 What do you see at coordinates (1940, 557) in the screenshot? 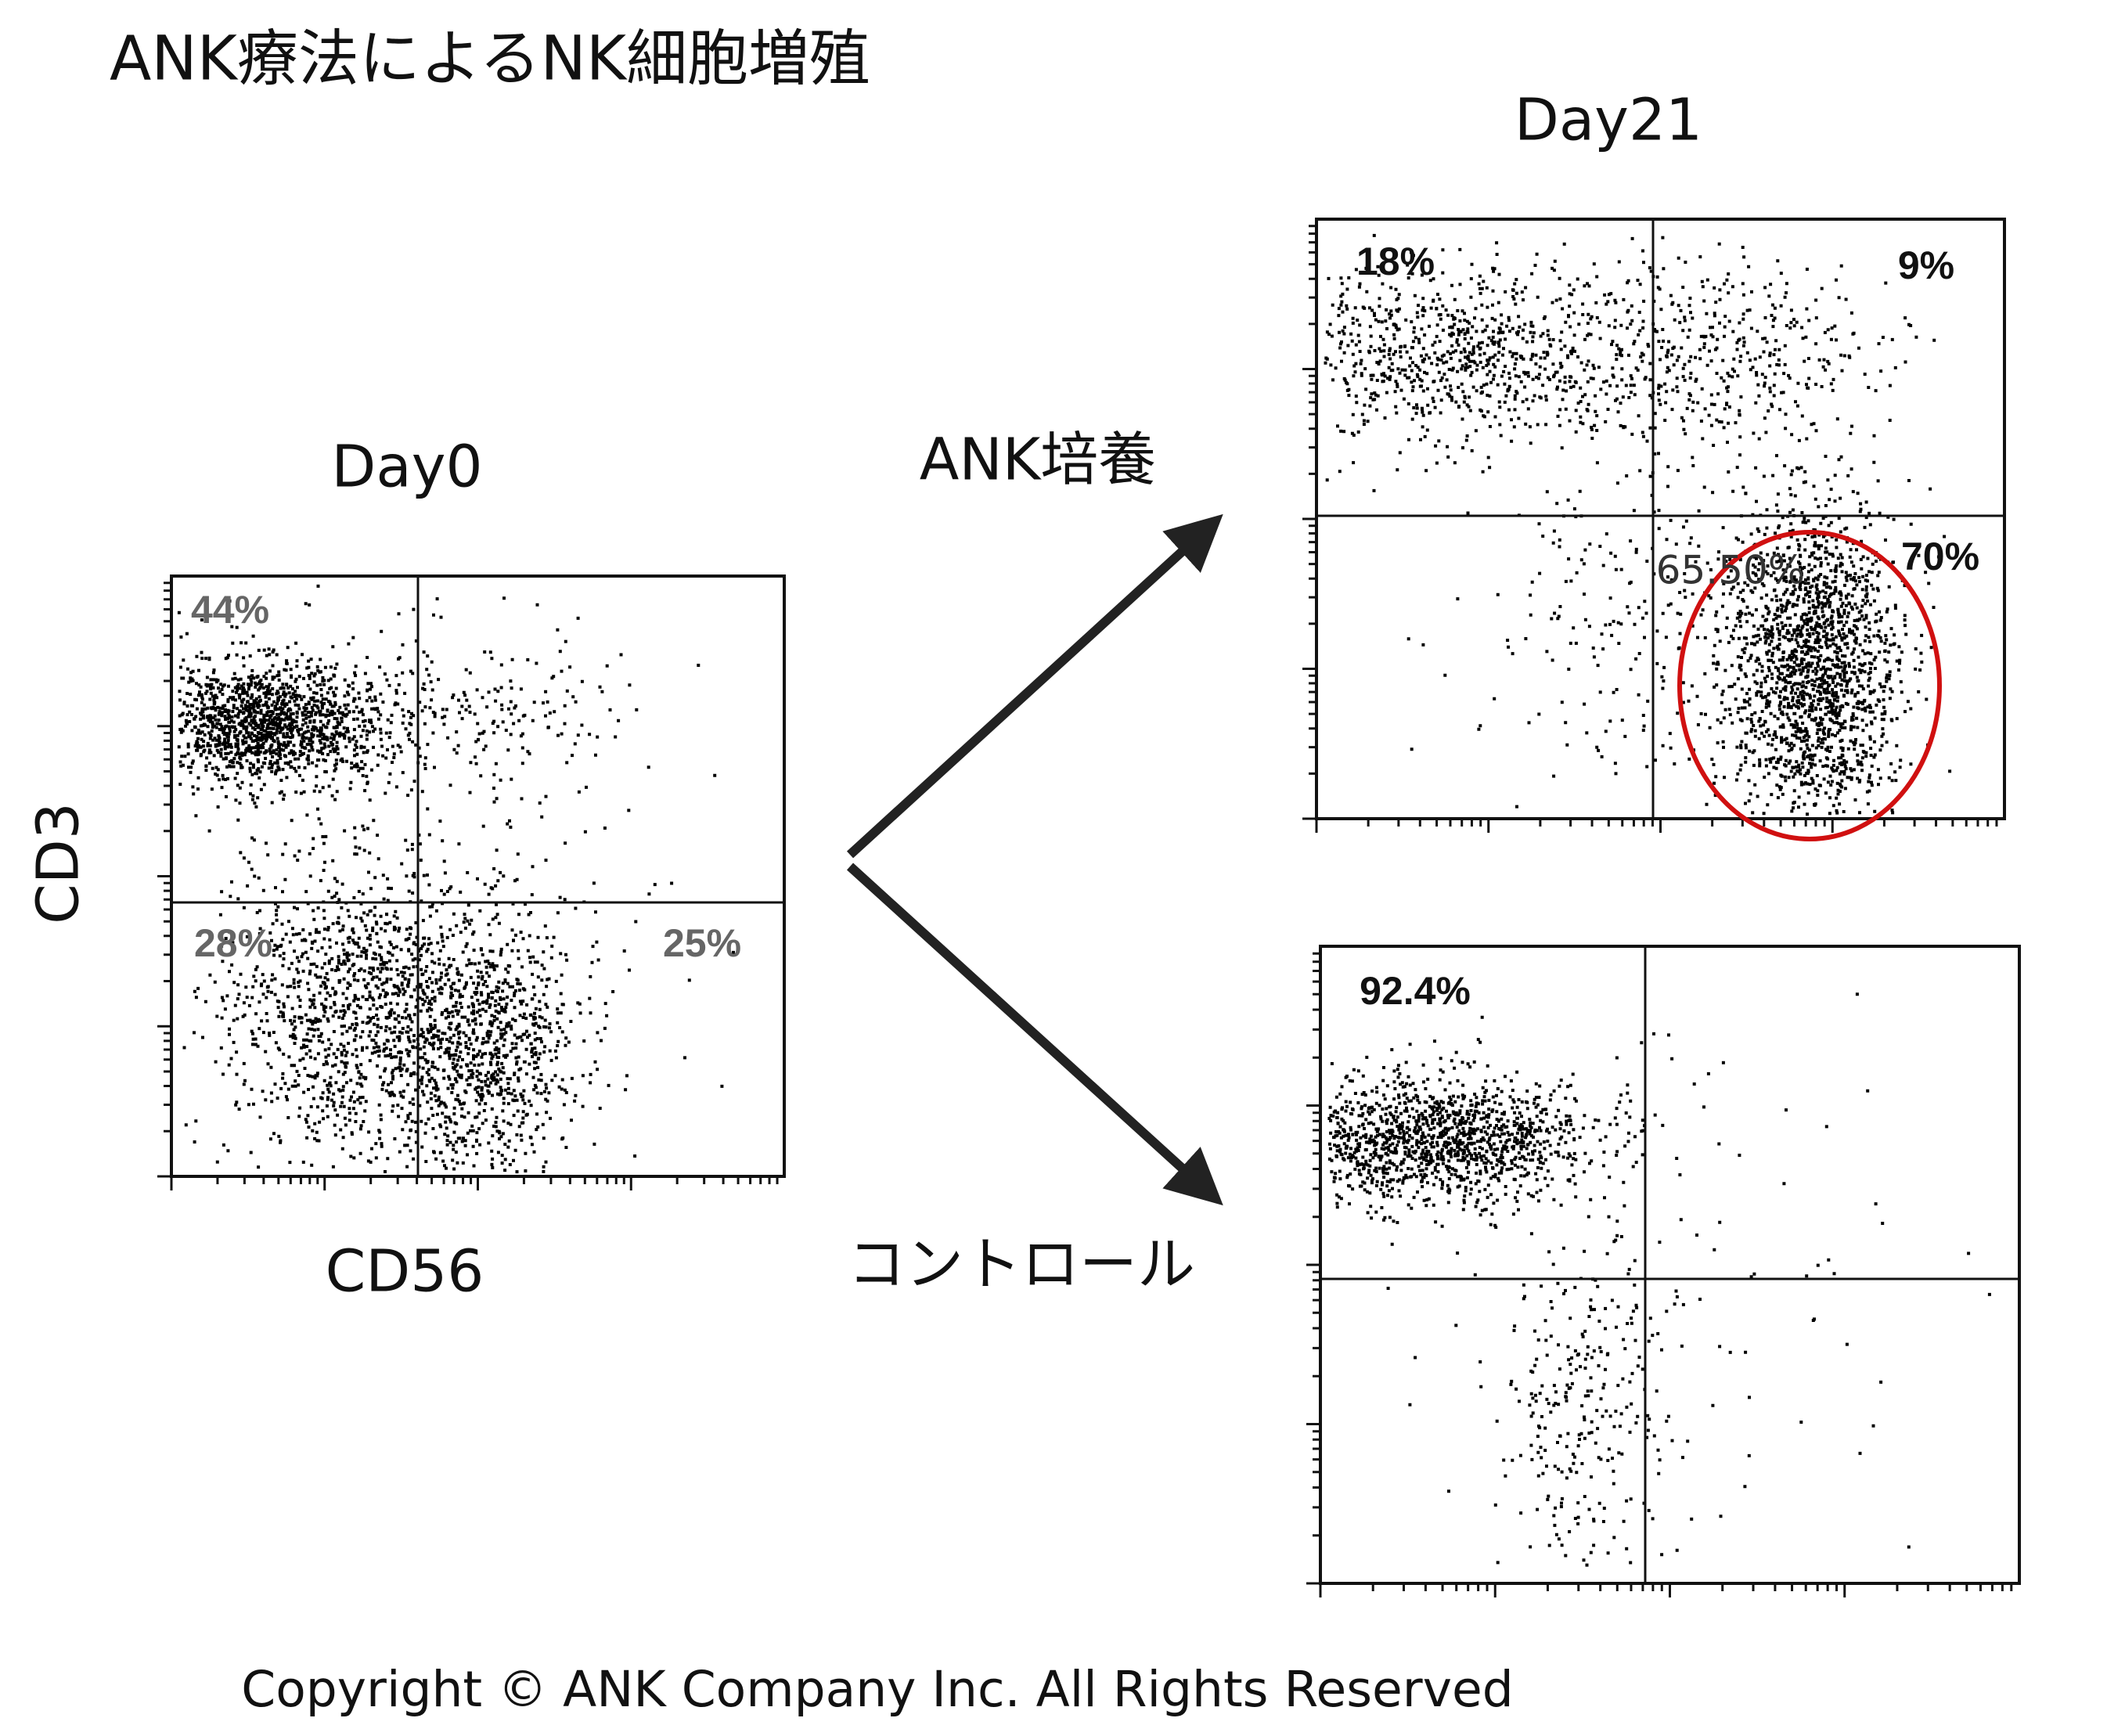
I see `quadrant-label: 70%` at bounding box center [1940, 557].